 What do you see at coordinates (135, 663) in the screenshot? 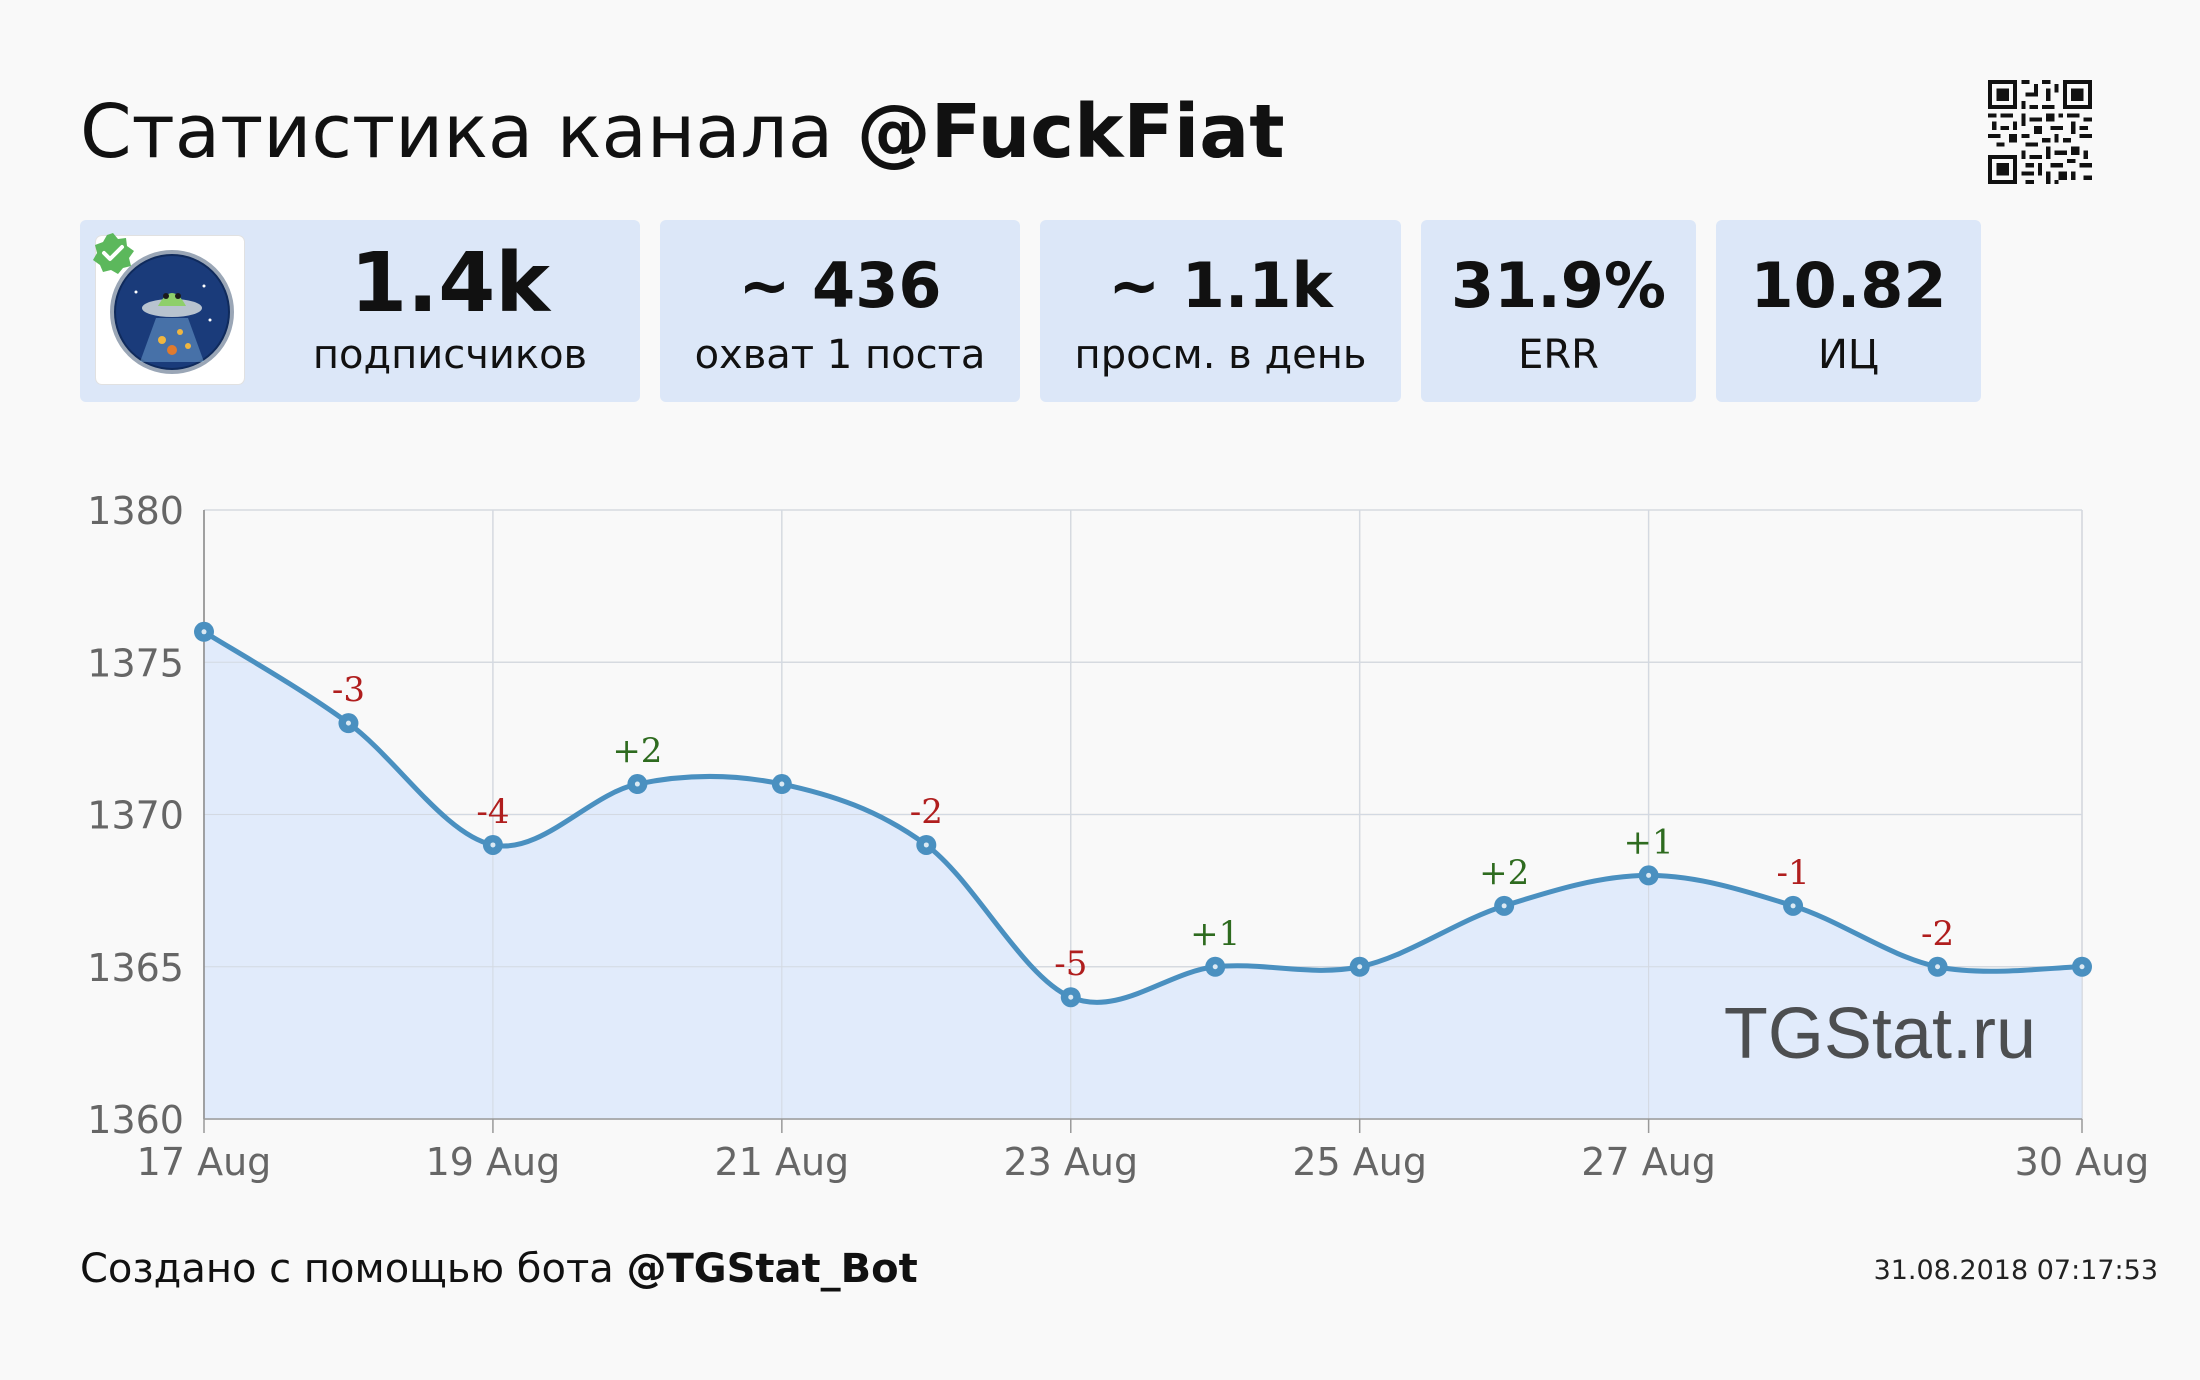
I see `y-tick-label: 1375` at bounding box center [135, 663].